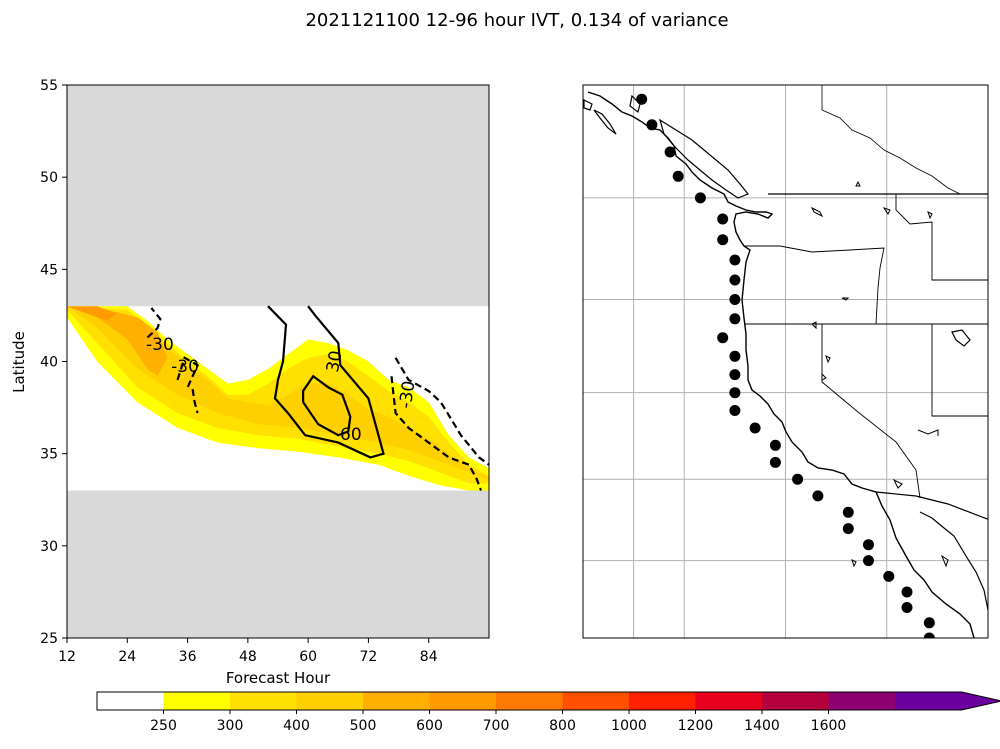 Image resolution: width=1000 pixels, height=749 pixels. I want to click on y-tick-label: 45, so click(49, 270).